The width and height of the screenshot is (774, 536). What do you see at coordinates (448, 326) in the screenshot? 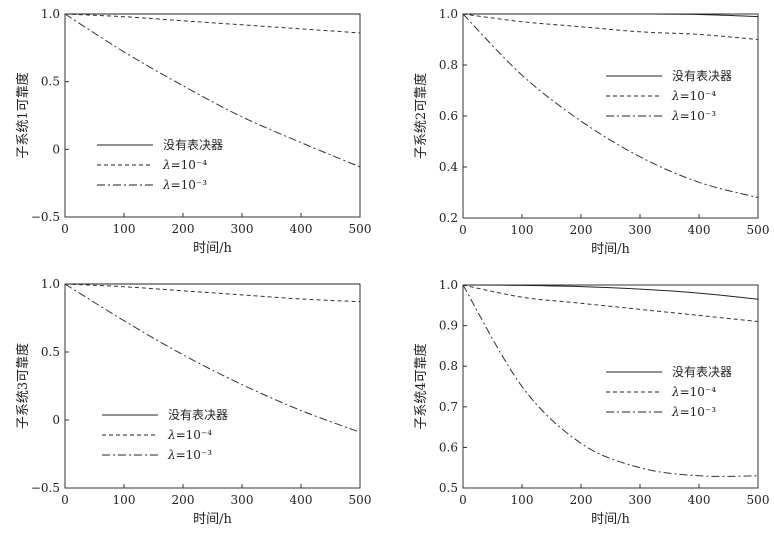
I see `y-tick-label: 0.9` at bounding box center [448, 326].